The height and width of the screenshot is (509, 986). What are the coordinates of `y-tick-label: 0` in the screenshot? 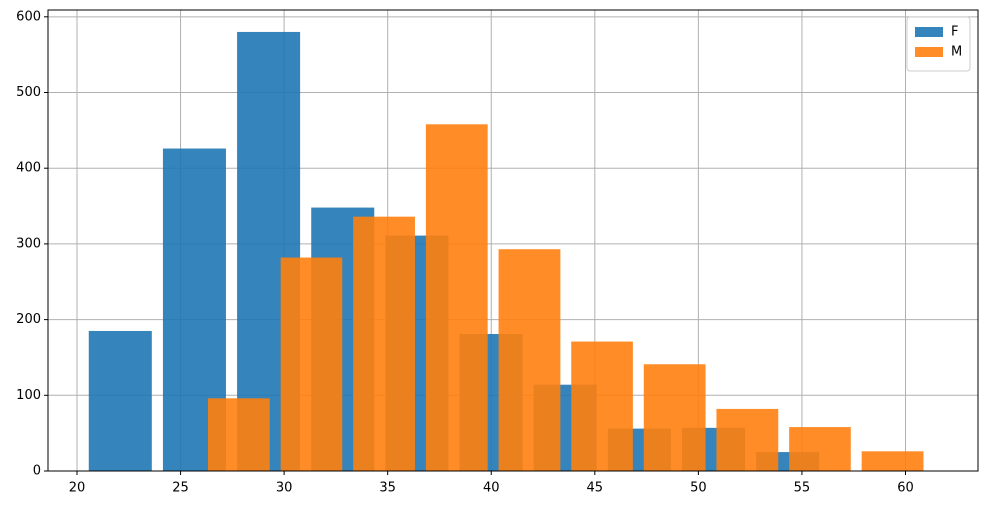 It's located at (37, 471).